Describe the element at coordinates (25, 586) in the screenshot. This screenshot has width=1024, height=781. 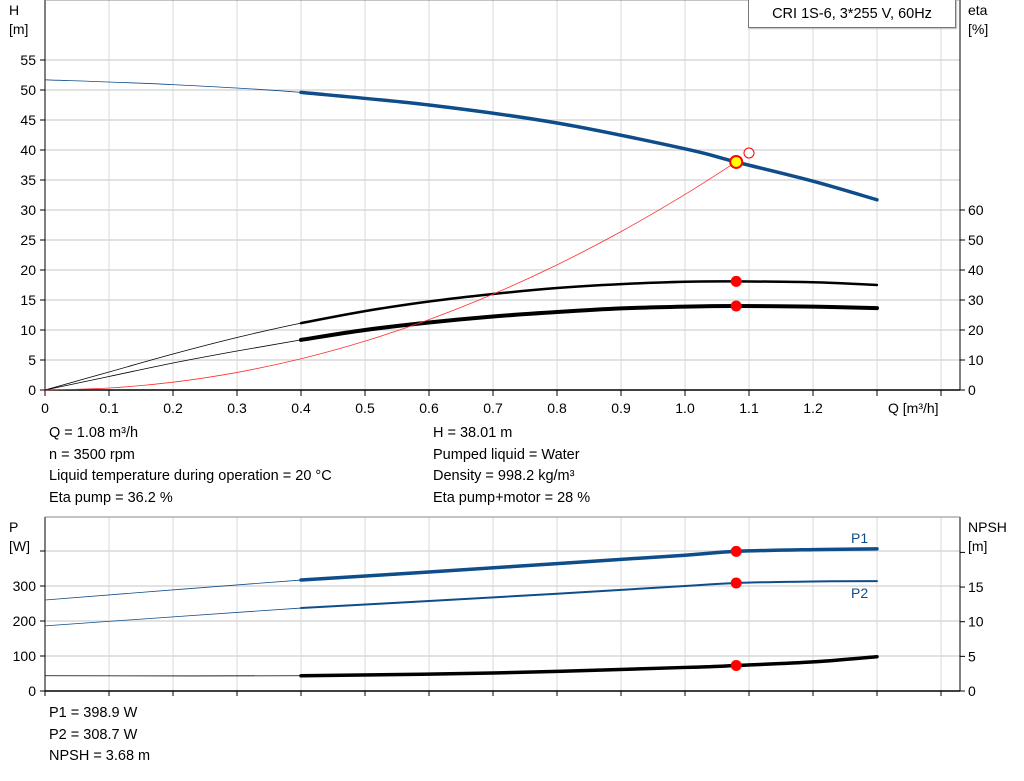
I see `y-tick-label: 300` at that location.